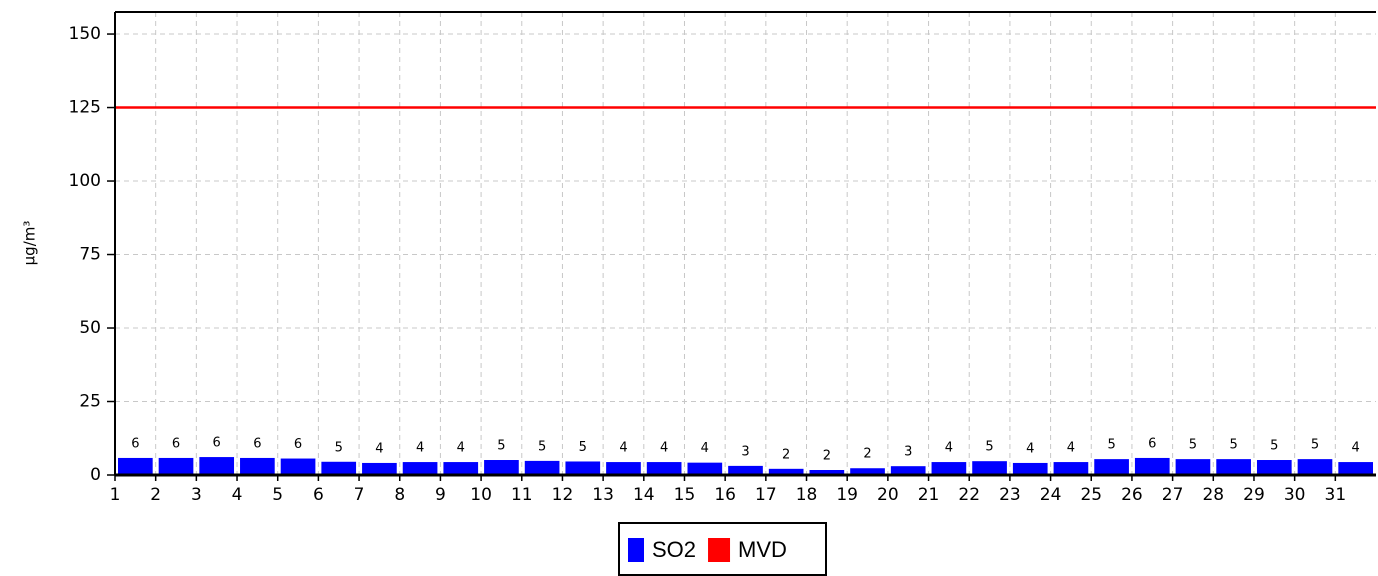  Describe the element at coordinates (155, 495) in the screenshot. I see `x-tick-label: 2` at that location.